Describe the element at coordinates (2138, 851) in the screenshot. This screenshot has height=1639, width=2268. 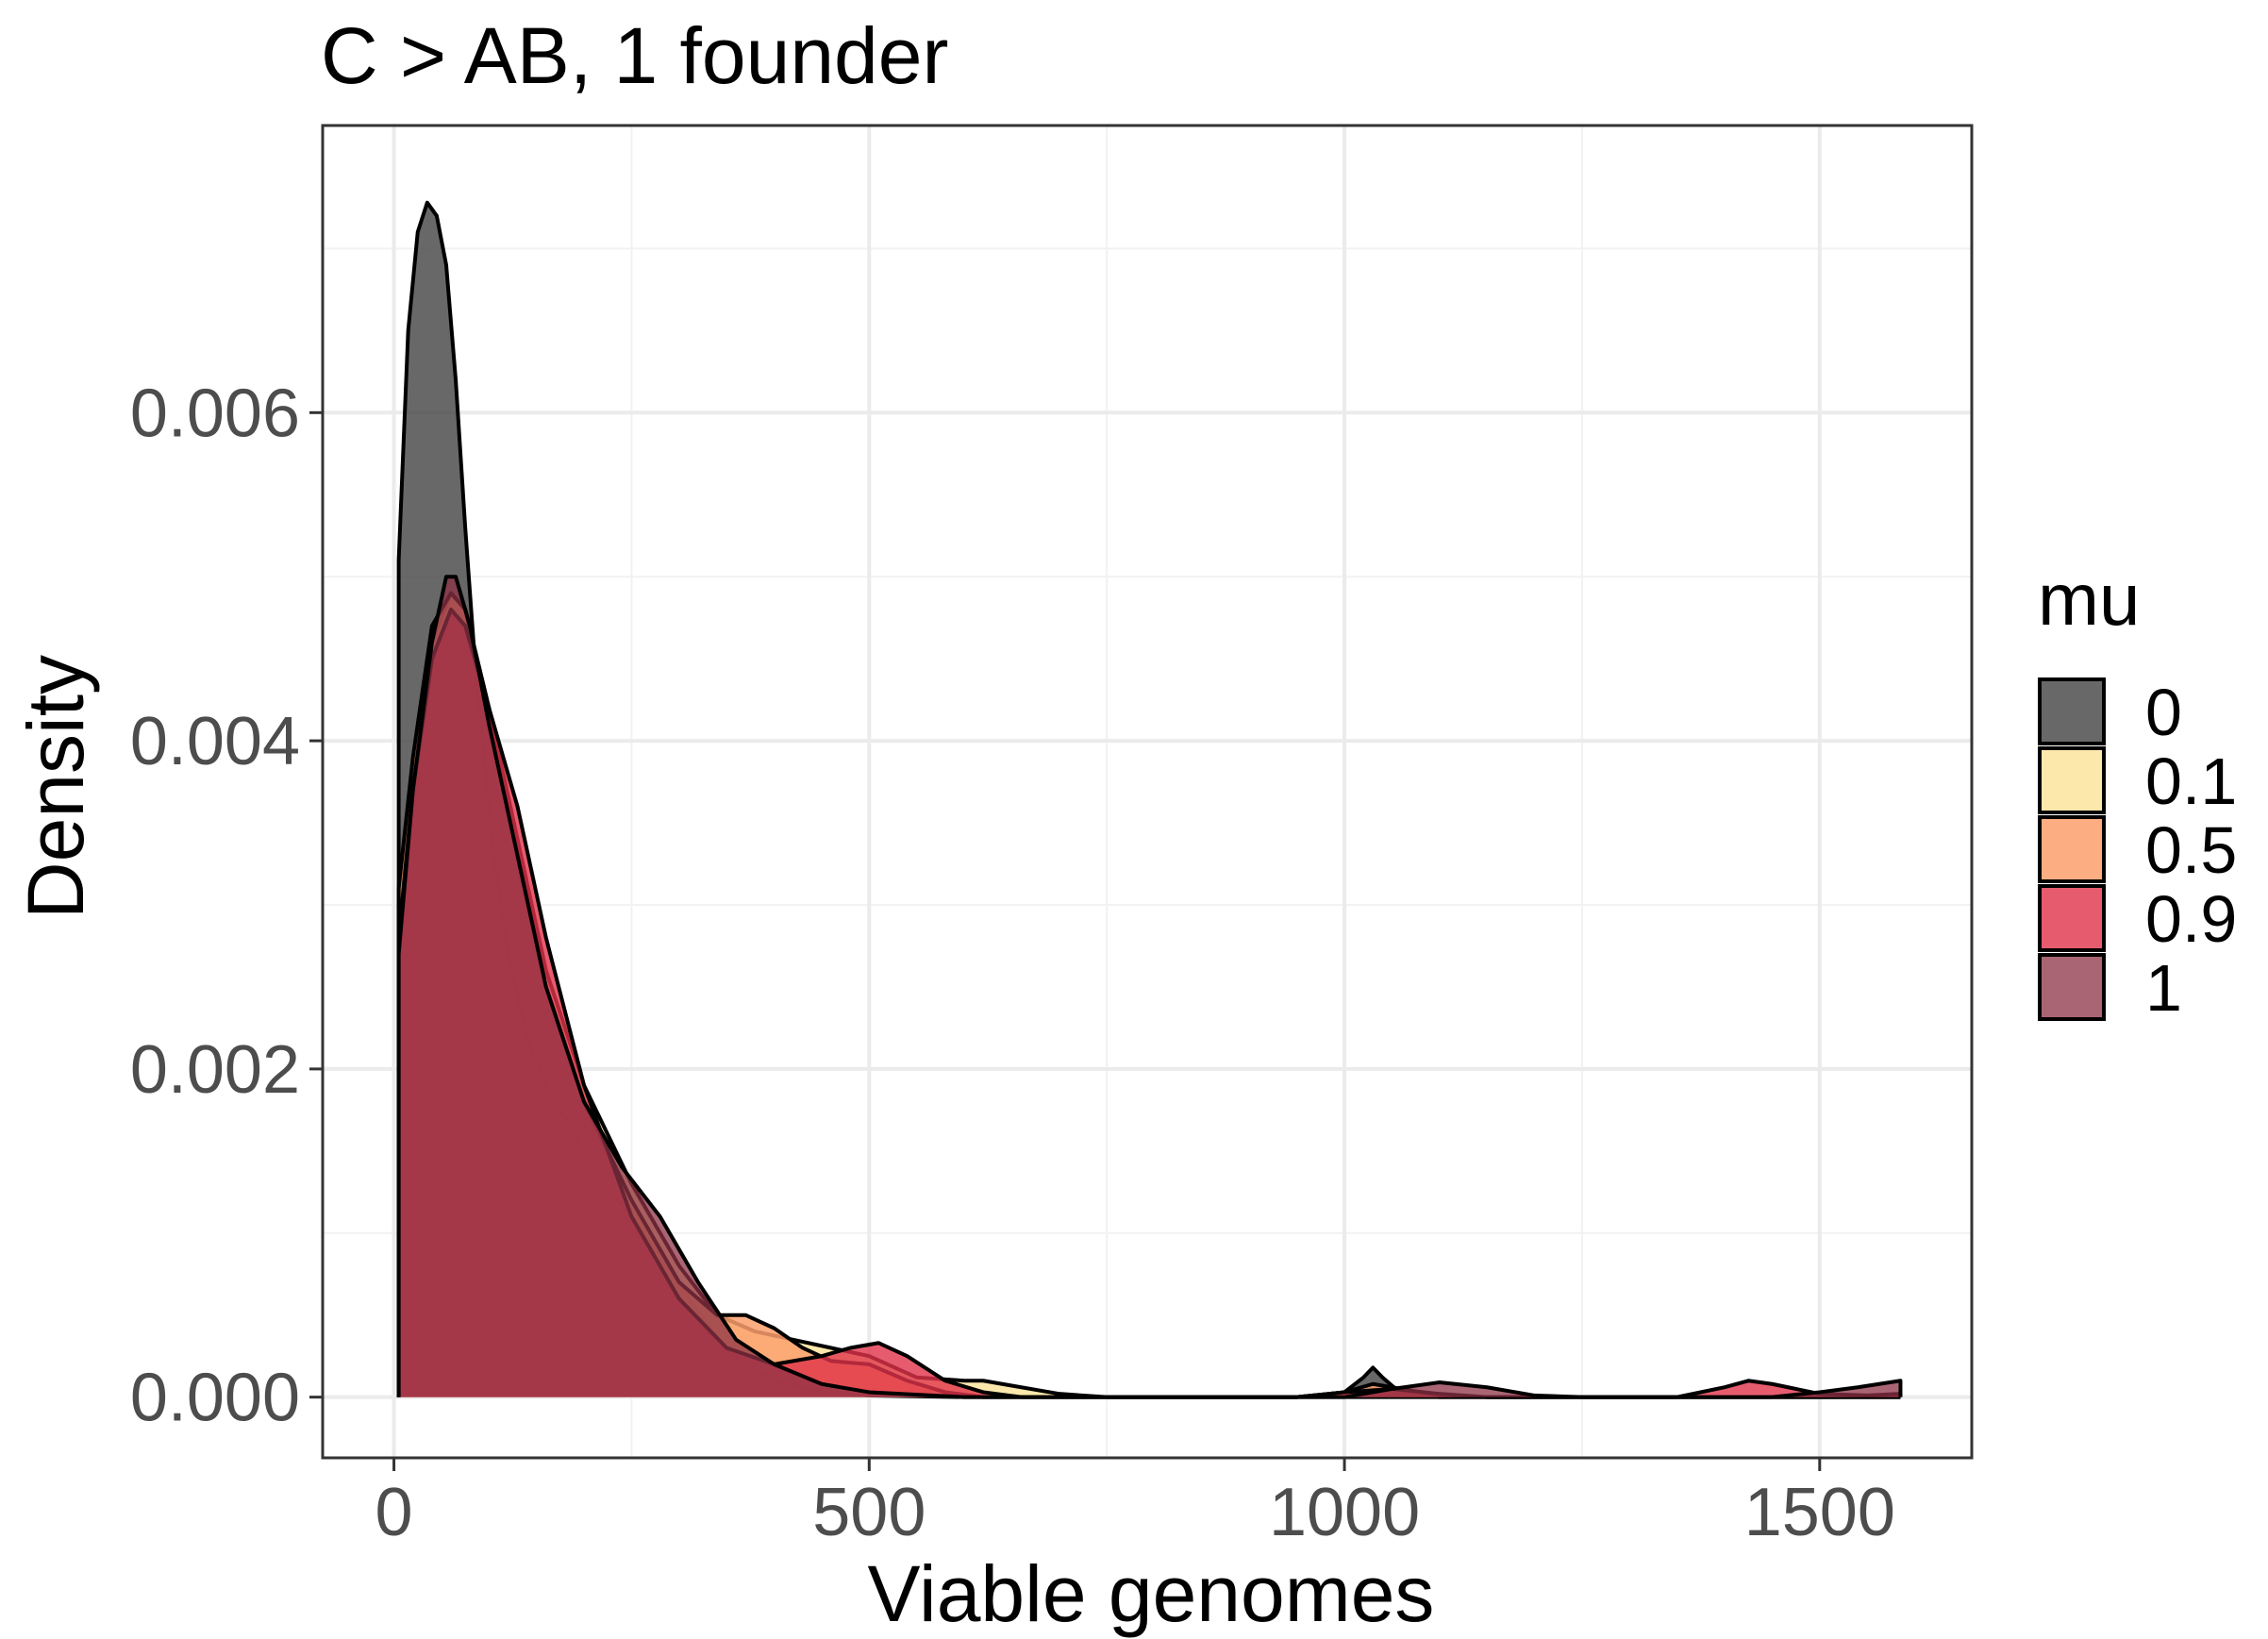
I see `legend-items: 00.10.50.91` at that location.